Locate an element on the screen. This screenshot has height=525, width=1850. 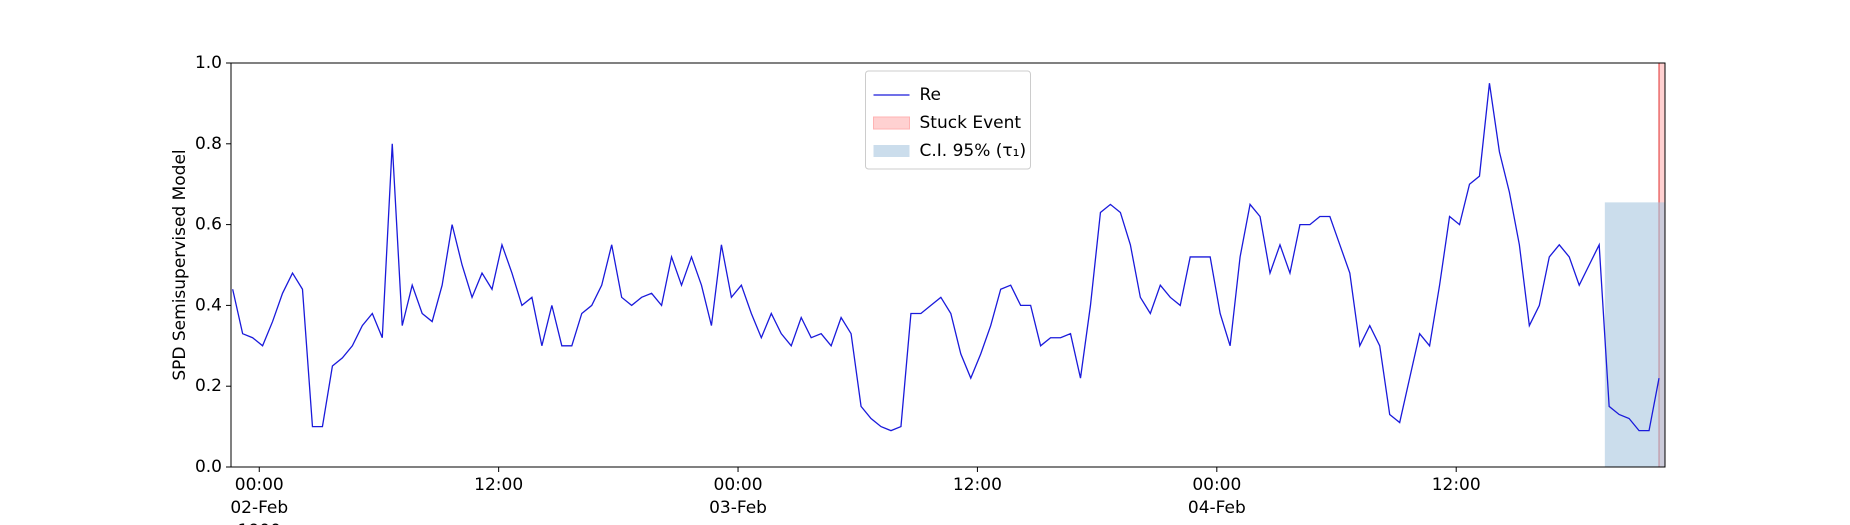
x-tick-label: 02-Feb is located at coordinates (259, 508).